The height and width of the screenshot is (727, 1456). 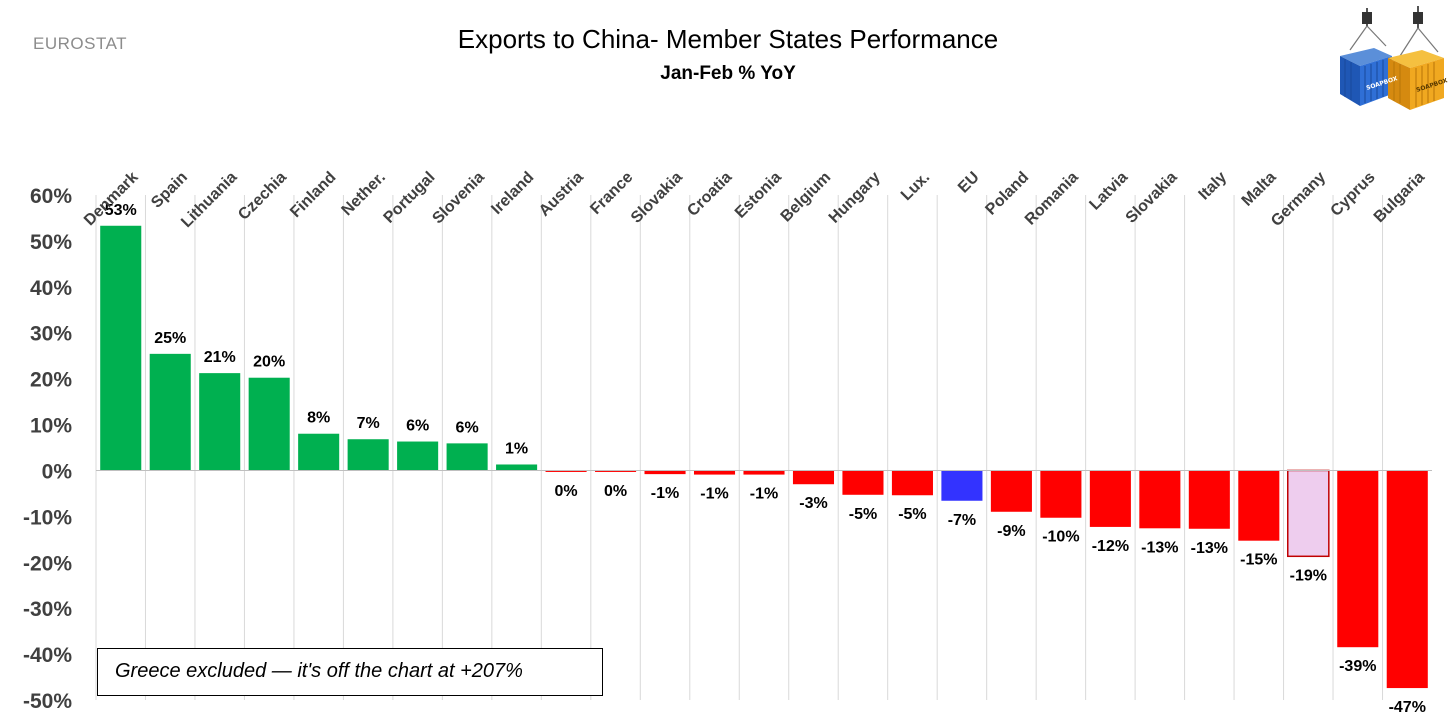 I want to click on data-label: 1%, so click(x=516, y=448).